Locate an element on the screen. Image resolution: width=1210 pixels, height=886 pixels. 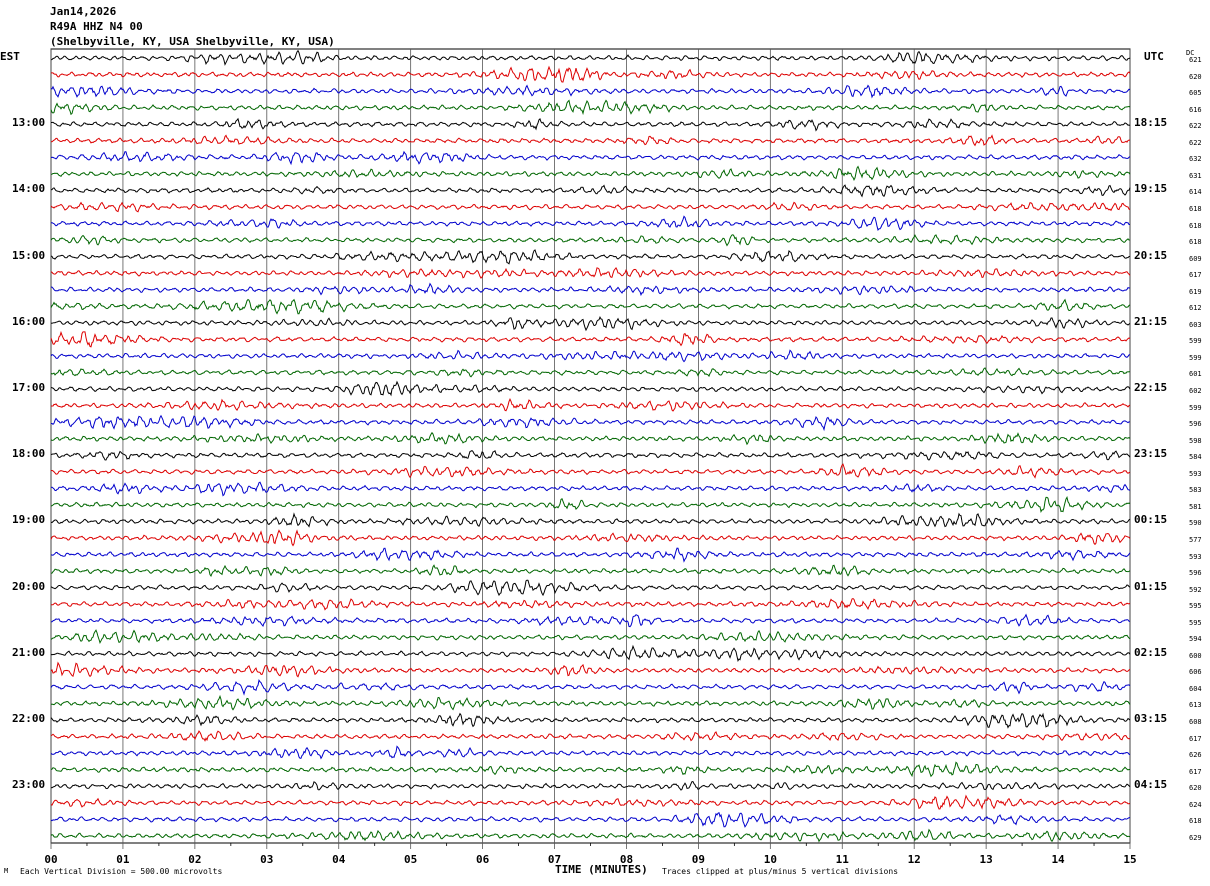
dc-offset-label: 616 is located at coordinates (1195, 109).